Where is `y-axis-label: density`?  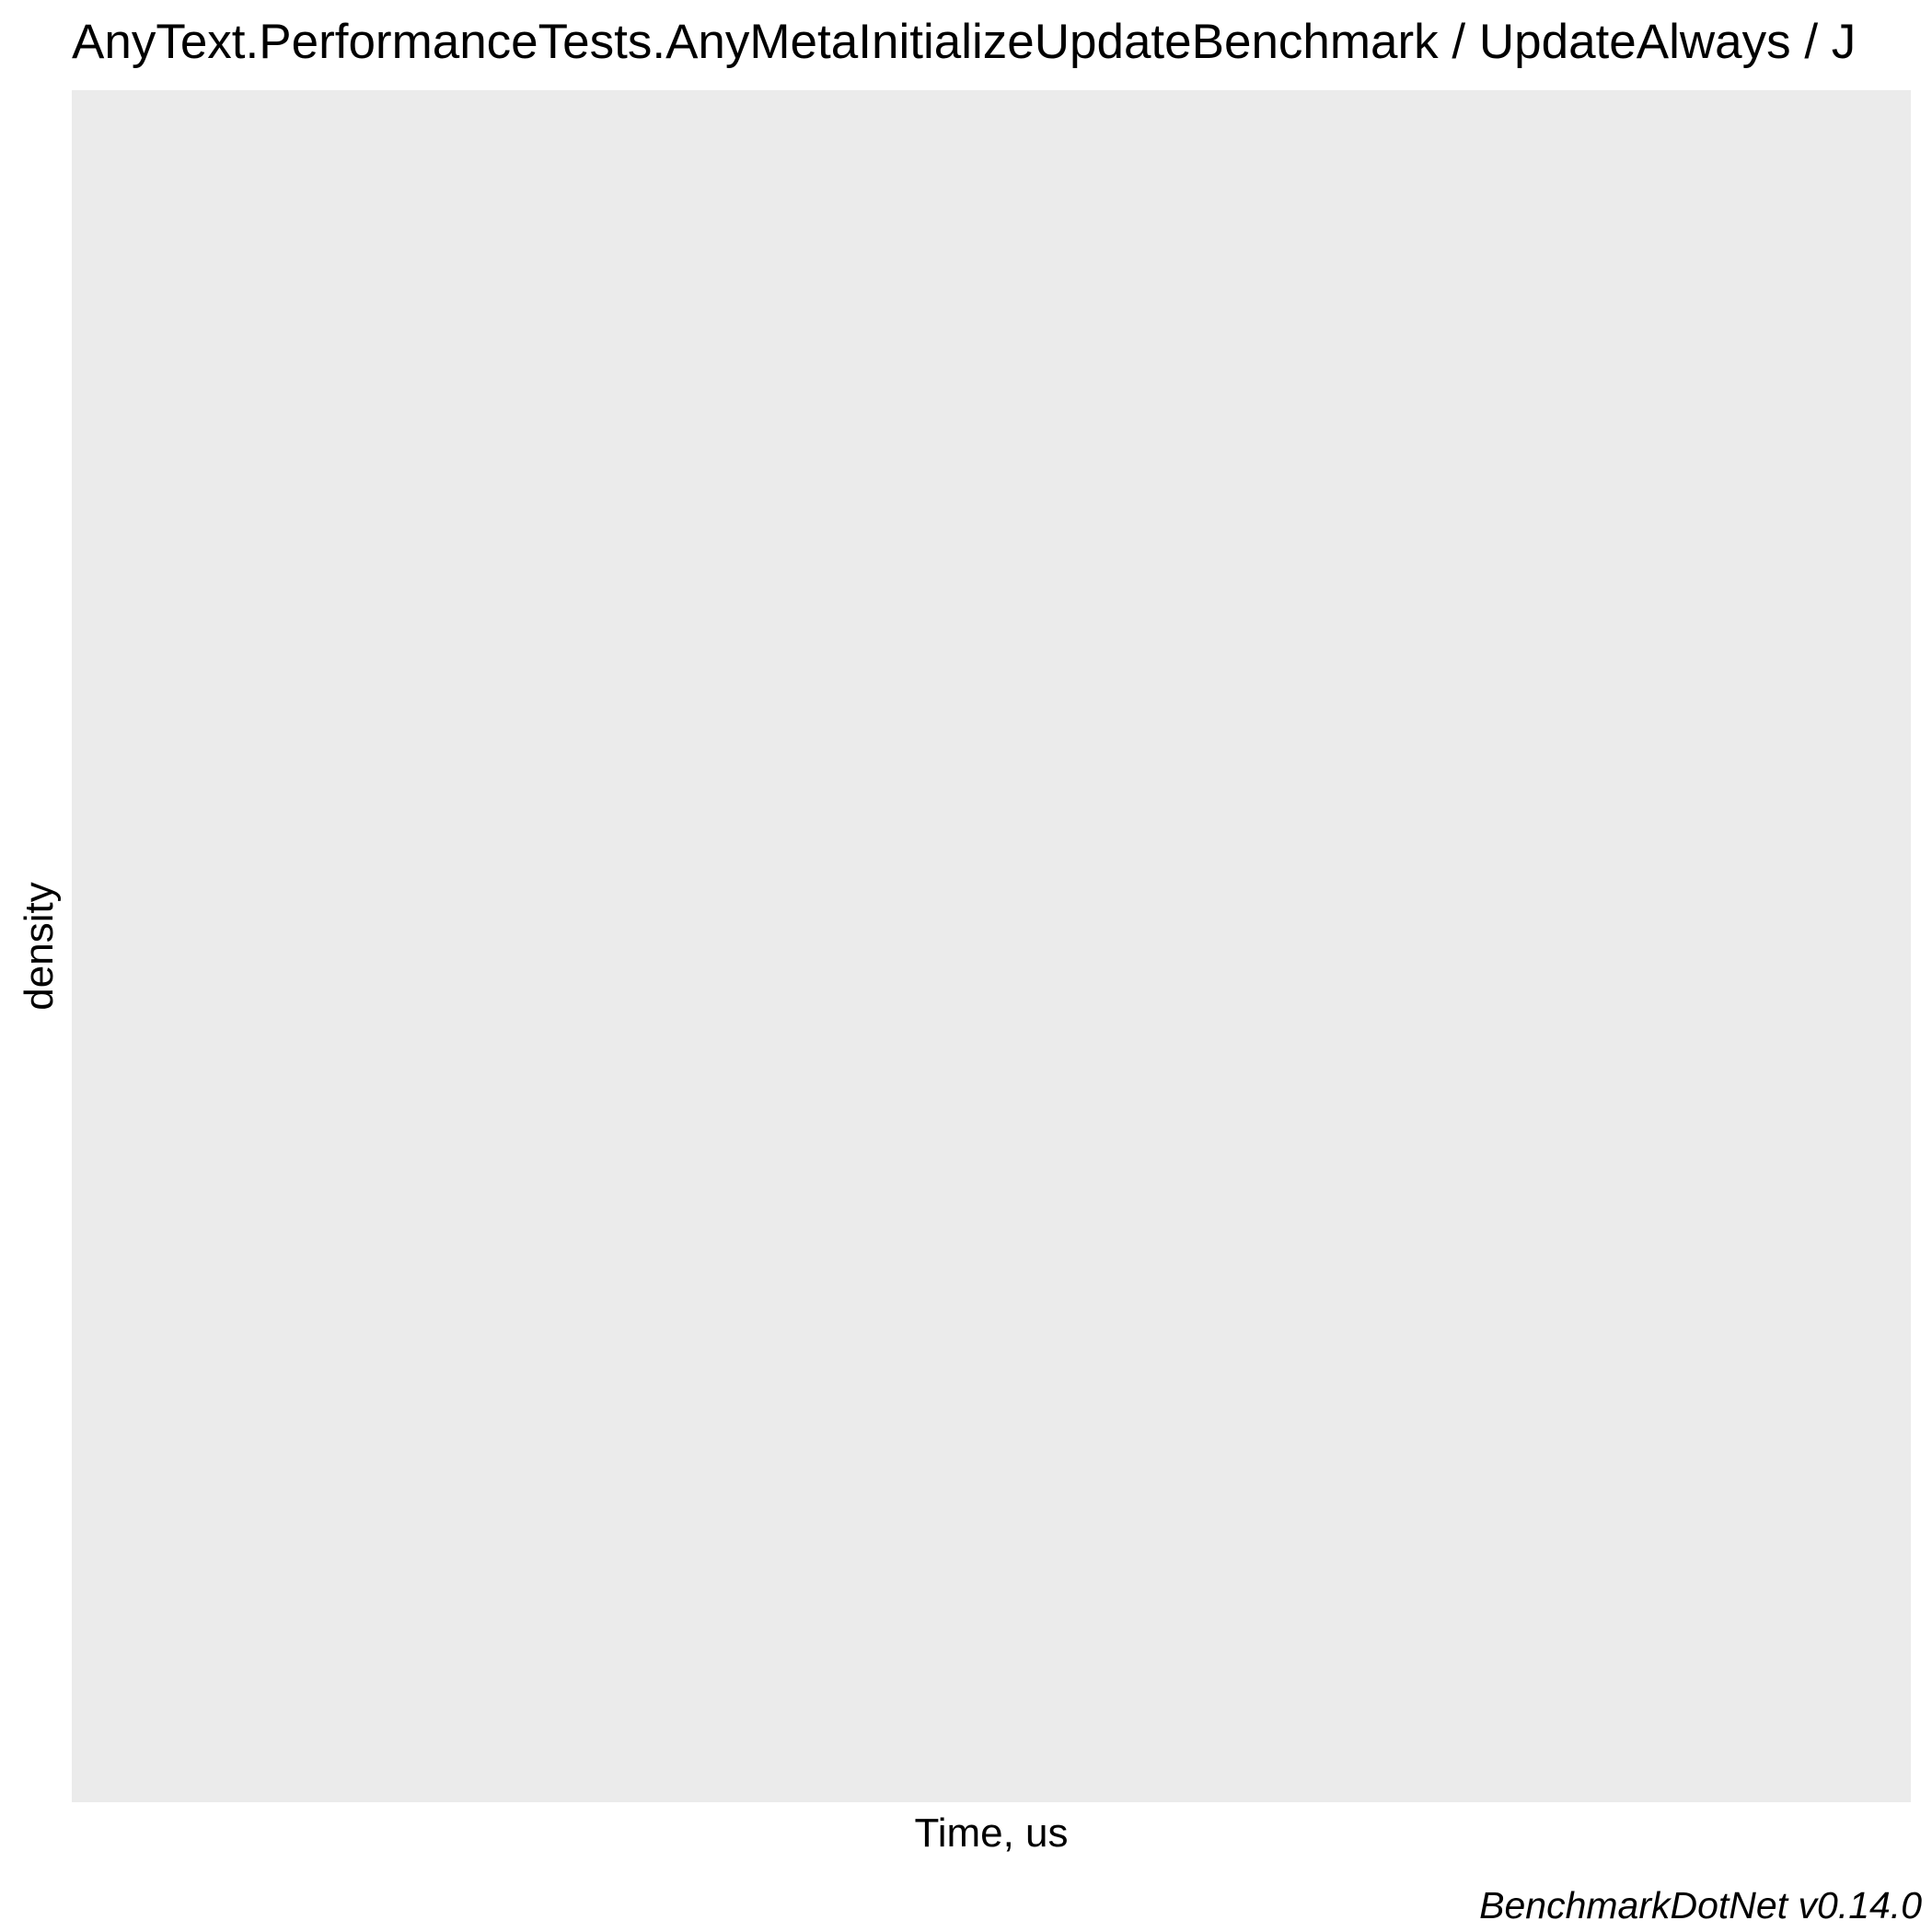
y-axis-label: density is located at coordinates (40, 946).